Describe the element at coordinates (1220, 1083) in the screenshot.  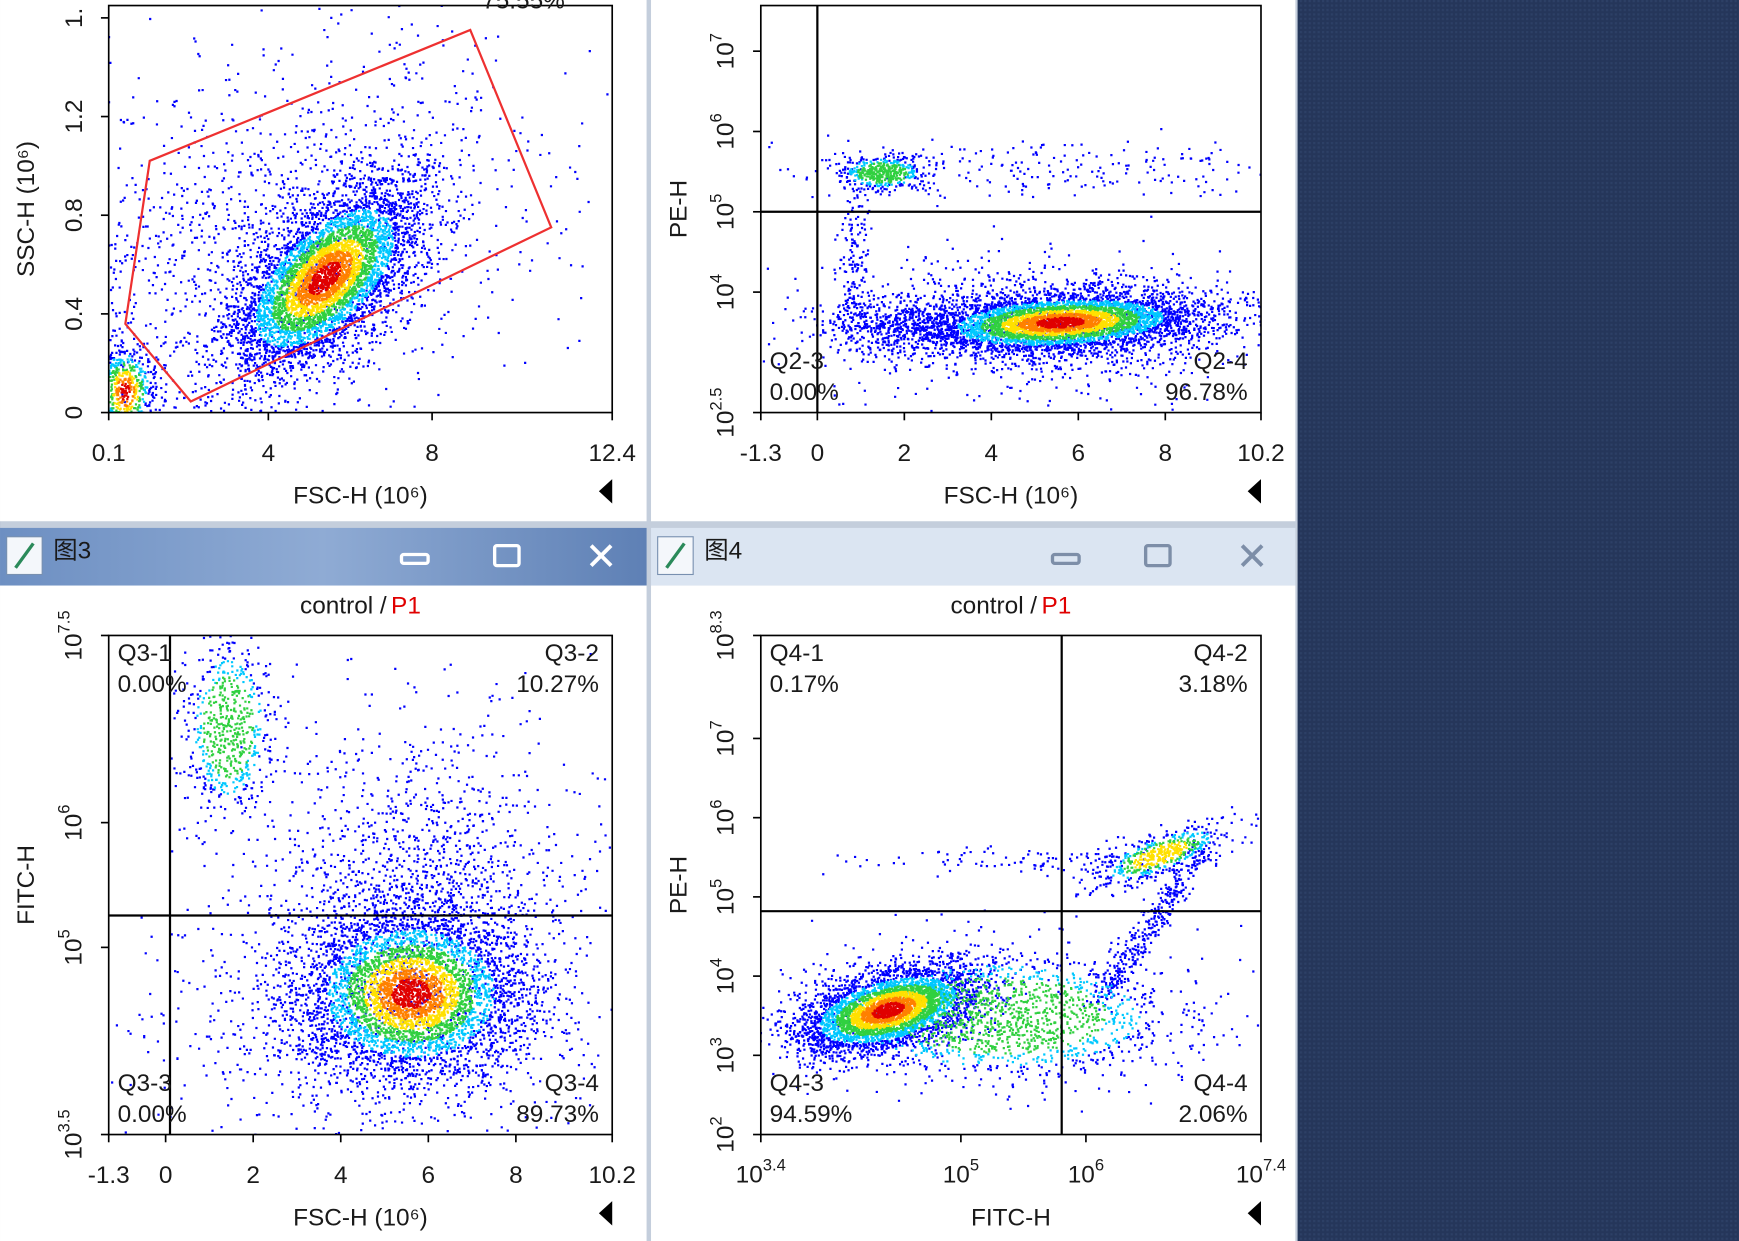
I see `quadrant-name: Q4-4` at that location.